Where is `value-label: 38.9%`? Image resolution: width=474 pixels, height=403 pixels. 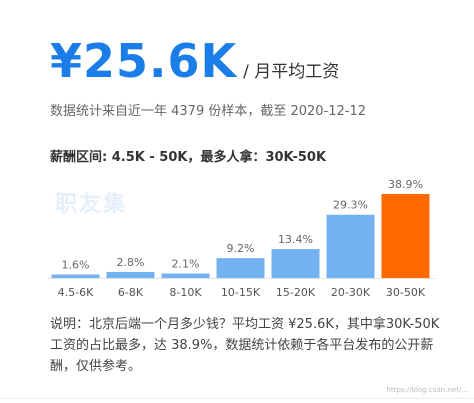 value-label: 38.9% is located at coordinates (405, 184).